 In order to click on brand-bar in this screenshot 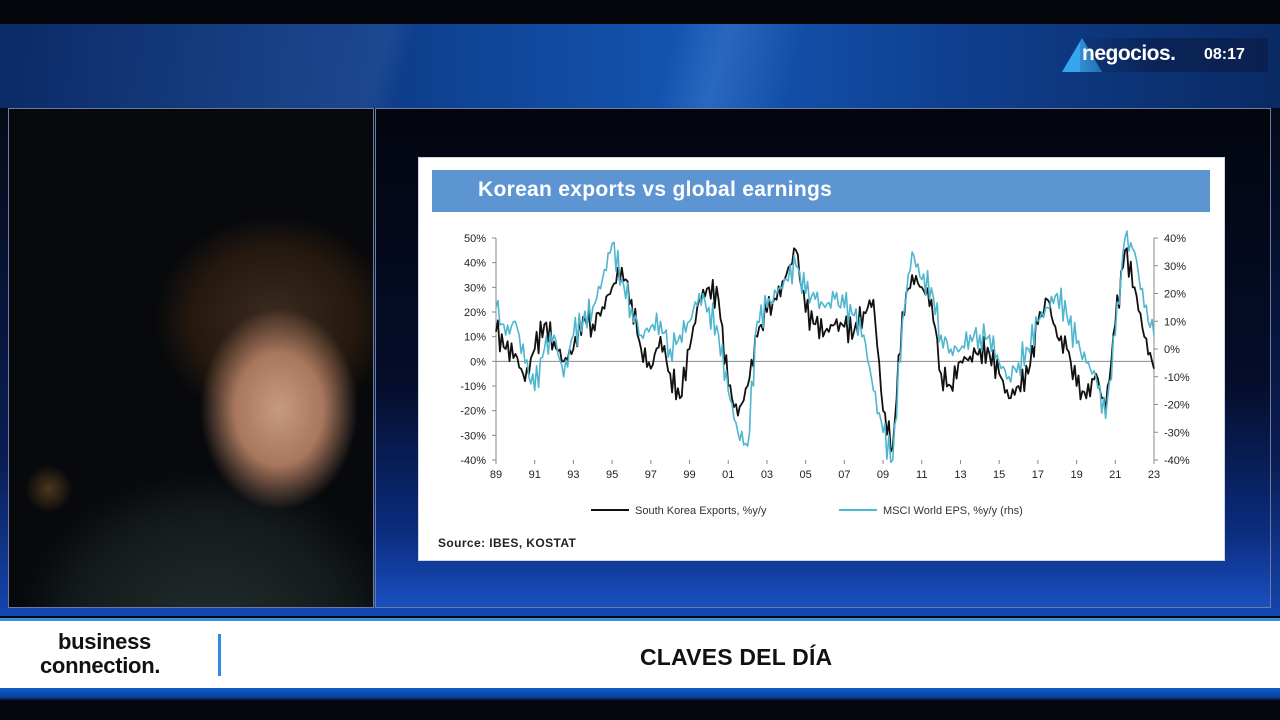, I will do `click(1174, 55)`.